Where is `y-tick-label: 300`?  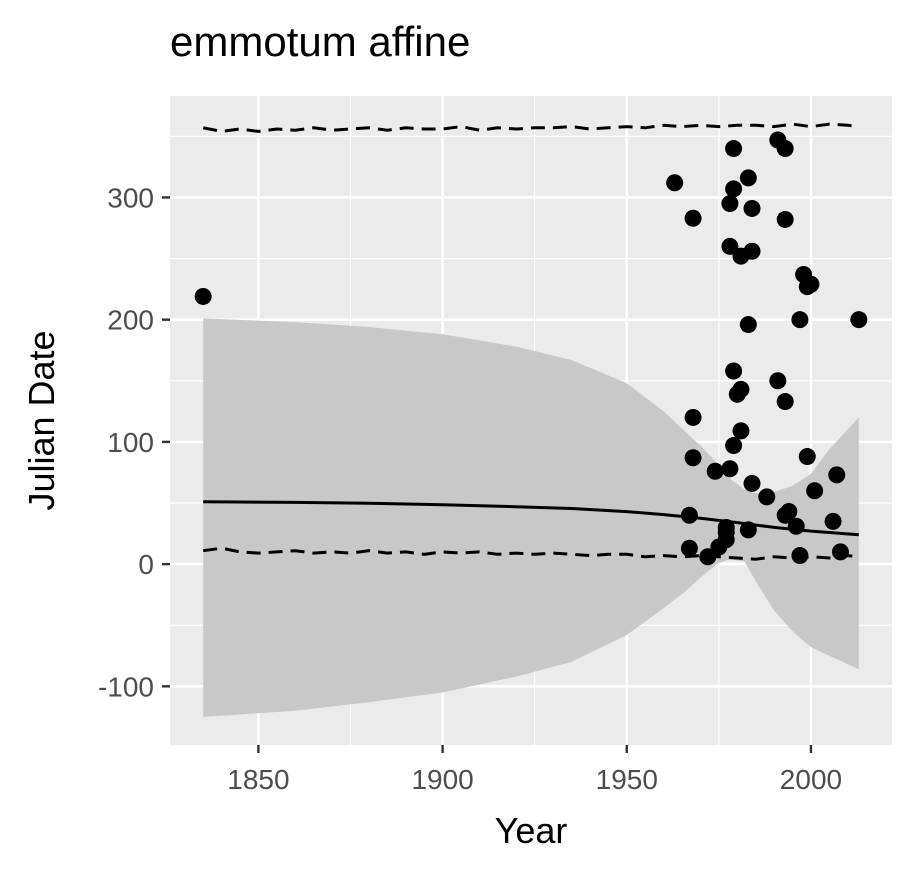
y-tick-label: 300 is located at coordinates (130, 197).